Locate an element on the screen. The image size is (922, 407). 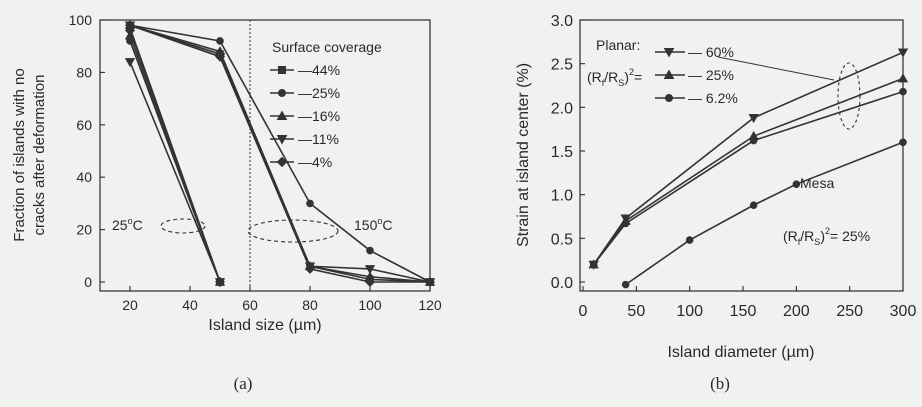
chart-a-x-tick-label: 60 is located at coordinates (250, 305).